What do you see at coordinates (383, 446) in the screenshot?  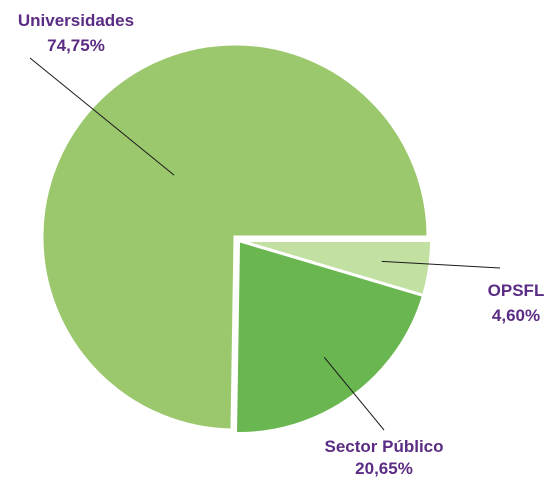 I see `slice-label-sector-publico: Sector Público` at bounding box center [383, 446].